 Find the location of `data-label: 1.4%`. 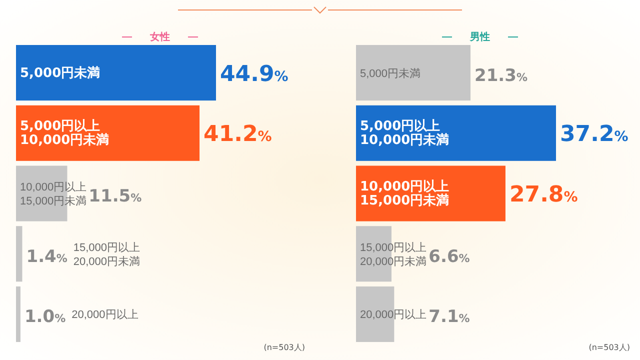

data-label: 1.4% is located at coordinates (47, 256).